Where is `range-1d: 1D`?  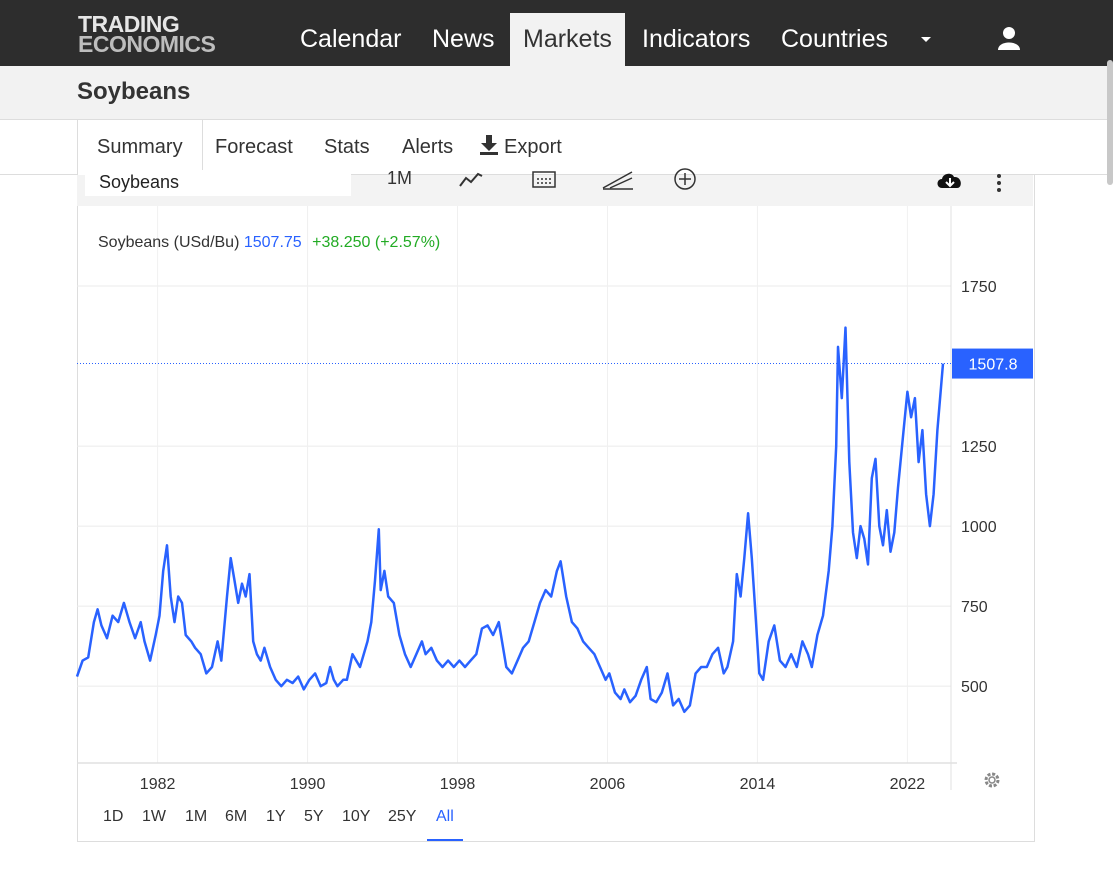
range-1d: 1D is located at coordinates (113, 816).